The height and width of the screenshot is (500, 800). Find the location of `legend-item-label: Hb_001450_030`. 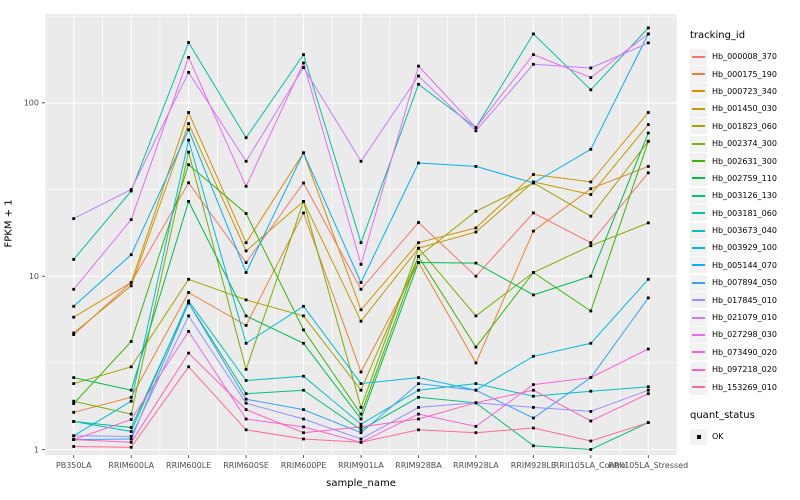

legend-item-label: Hb_001450_030 is located at coordinates (744, 109).